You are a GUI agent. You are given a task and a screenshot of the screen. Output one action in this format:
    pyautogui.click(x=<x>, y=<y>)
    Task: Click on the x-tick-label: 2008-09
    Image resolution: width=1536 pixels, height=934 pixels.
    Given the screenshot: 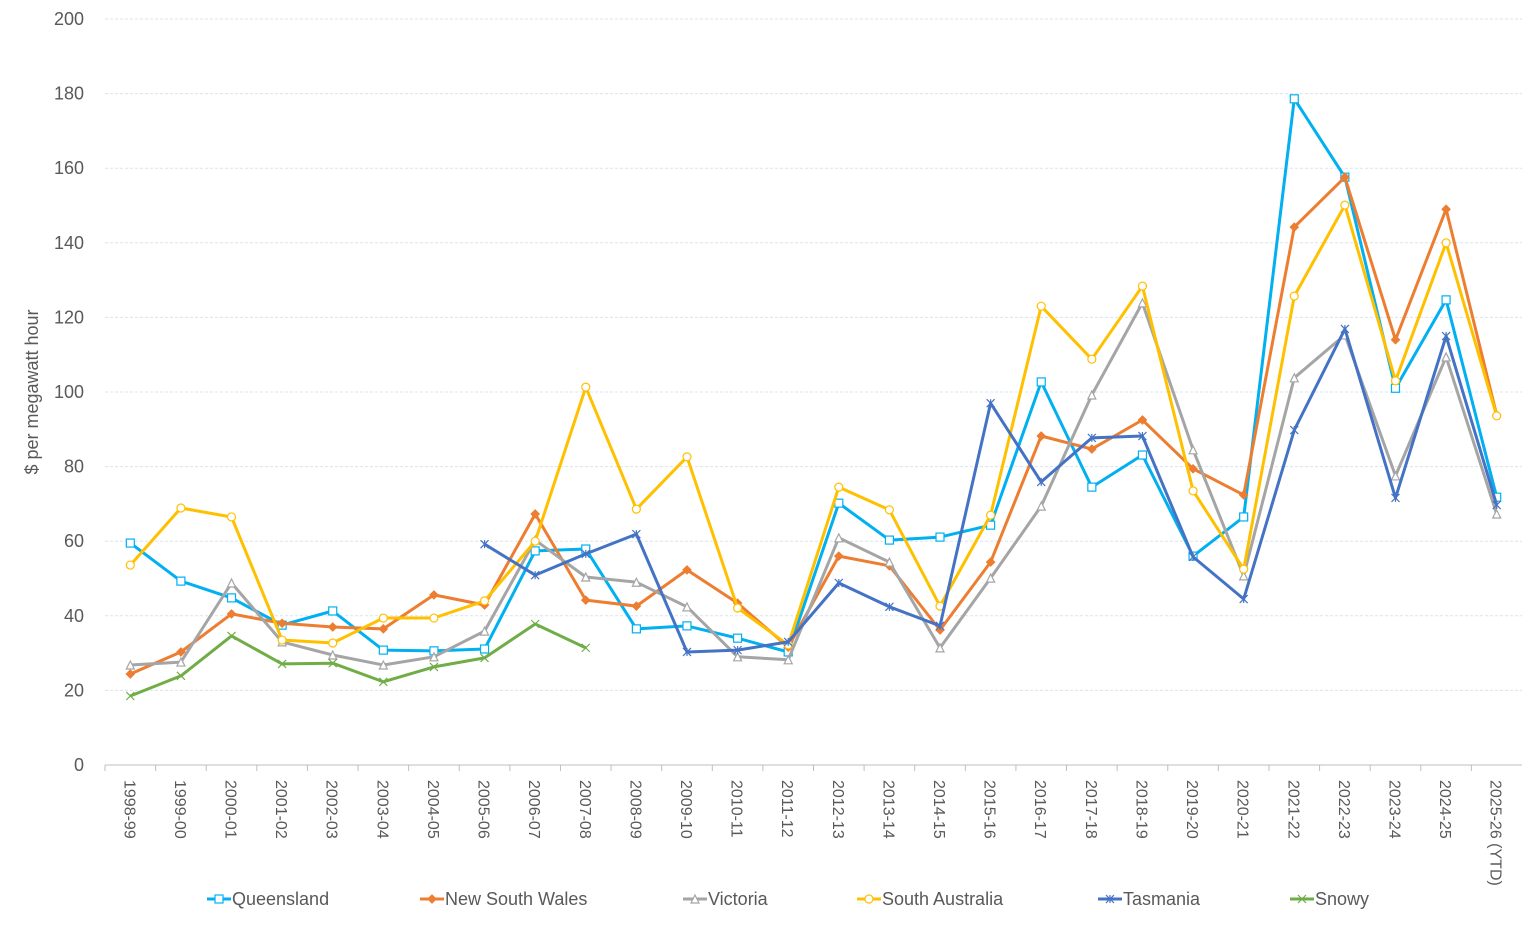 What is the action you would take?
    pyautogui.click(x=634, y=809)
    